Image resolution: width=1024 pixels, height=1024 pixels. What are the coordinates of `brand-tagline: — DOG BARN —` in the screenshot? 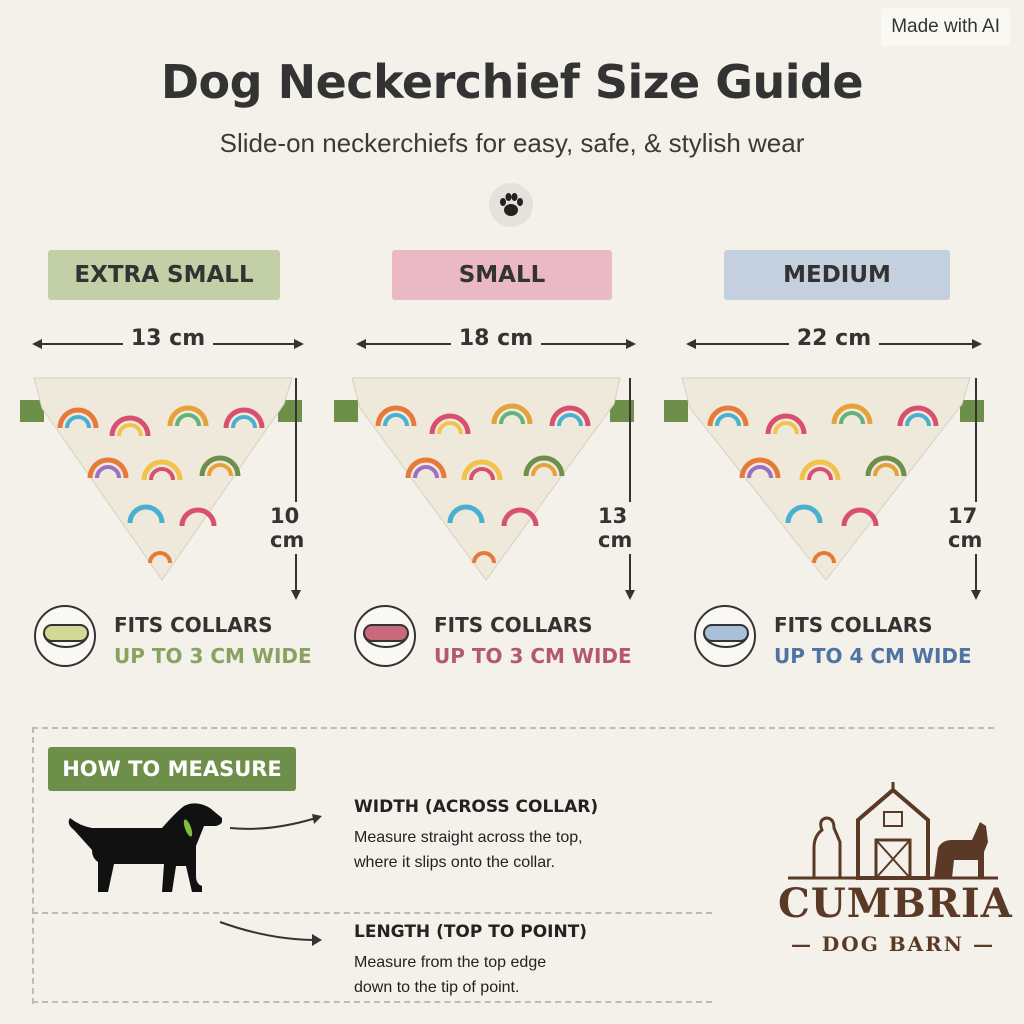 It's located at (893, 944).